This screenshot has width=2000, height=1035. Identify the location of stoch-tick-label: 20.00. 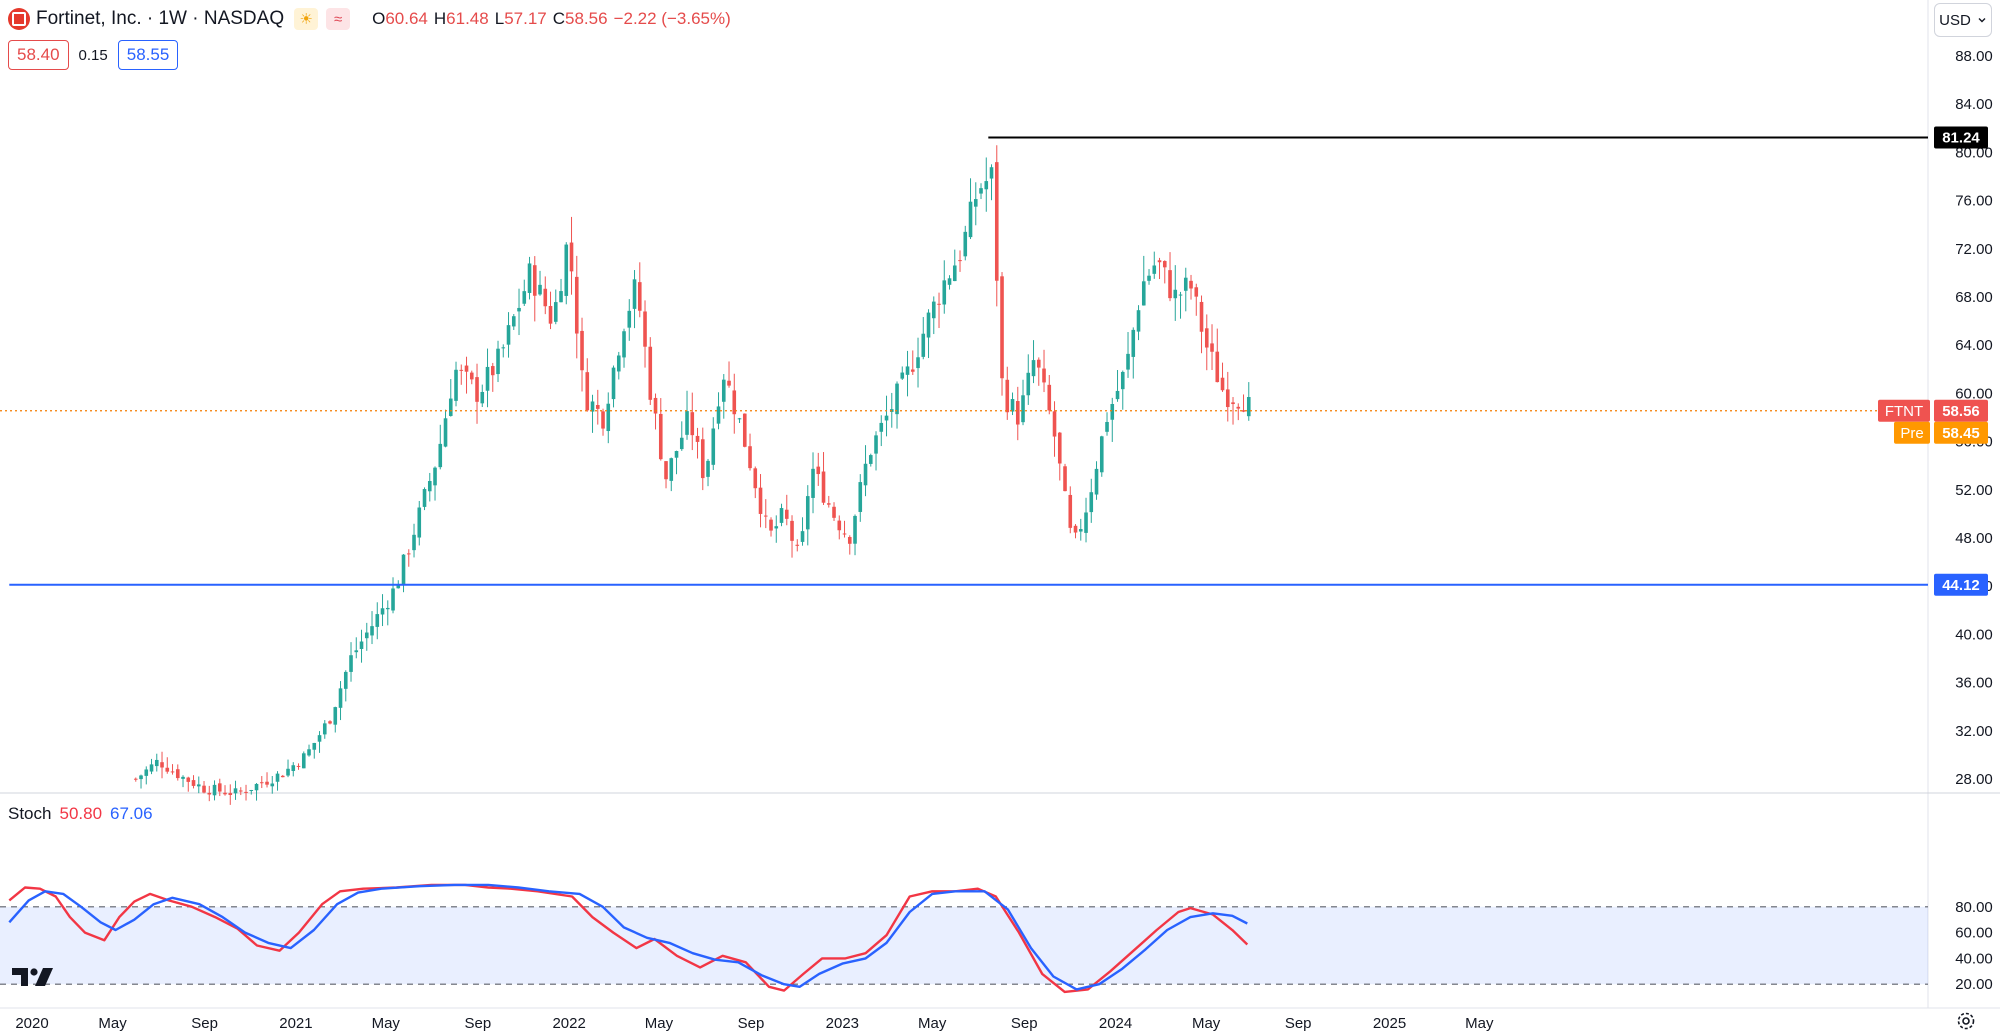
(1974, 984).